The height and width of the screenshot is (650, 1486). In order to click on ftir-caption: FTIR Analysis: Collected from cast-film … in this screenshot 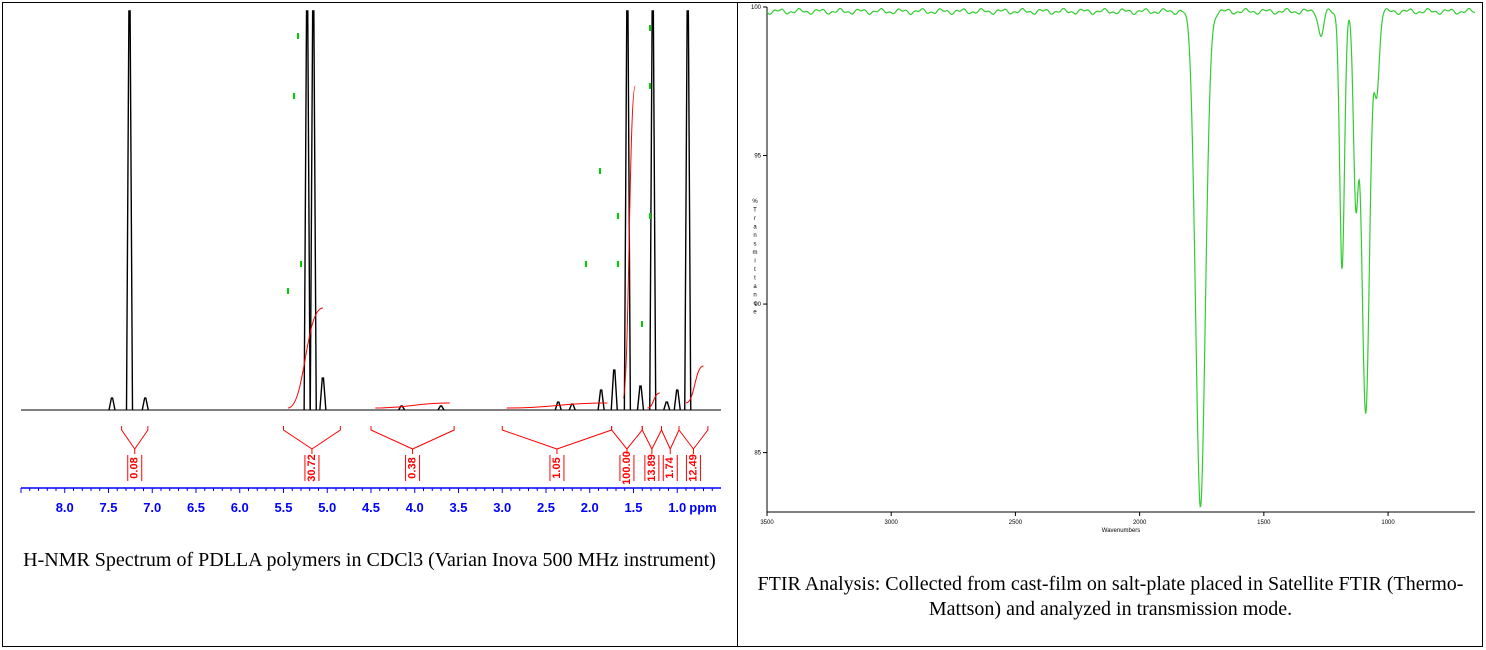, I will do `click(1110, 596)`.